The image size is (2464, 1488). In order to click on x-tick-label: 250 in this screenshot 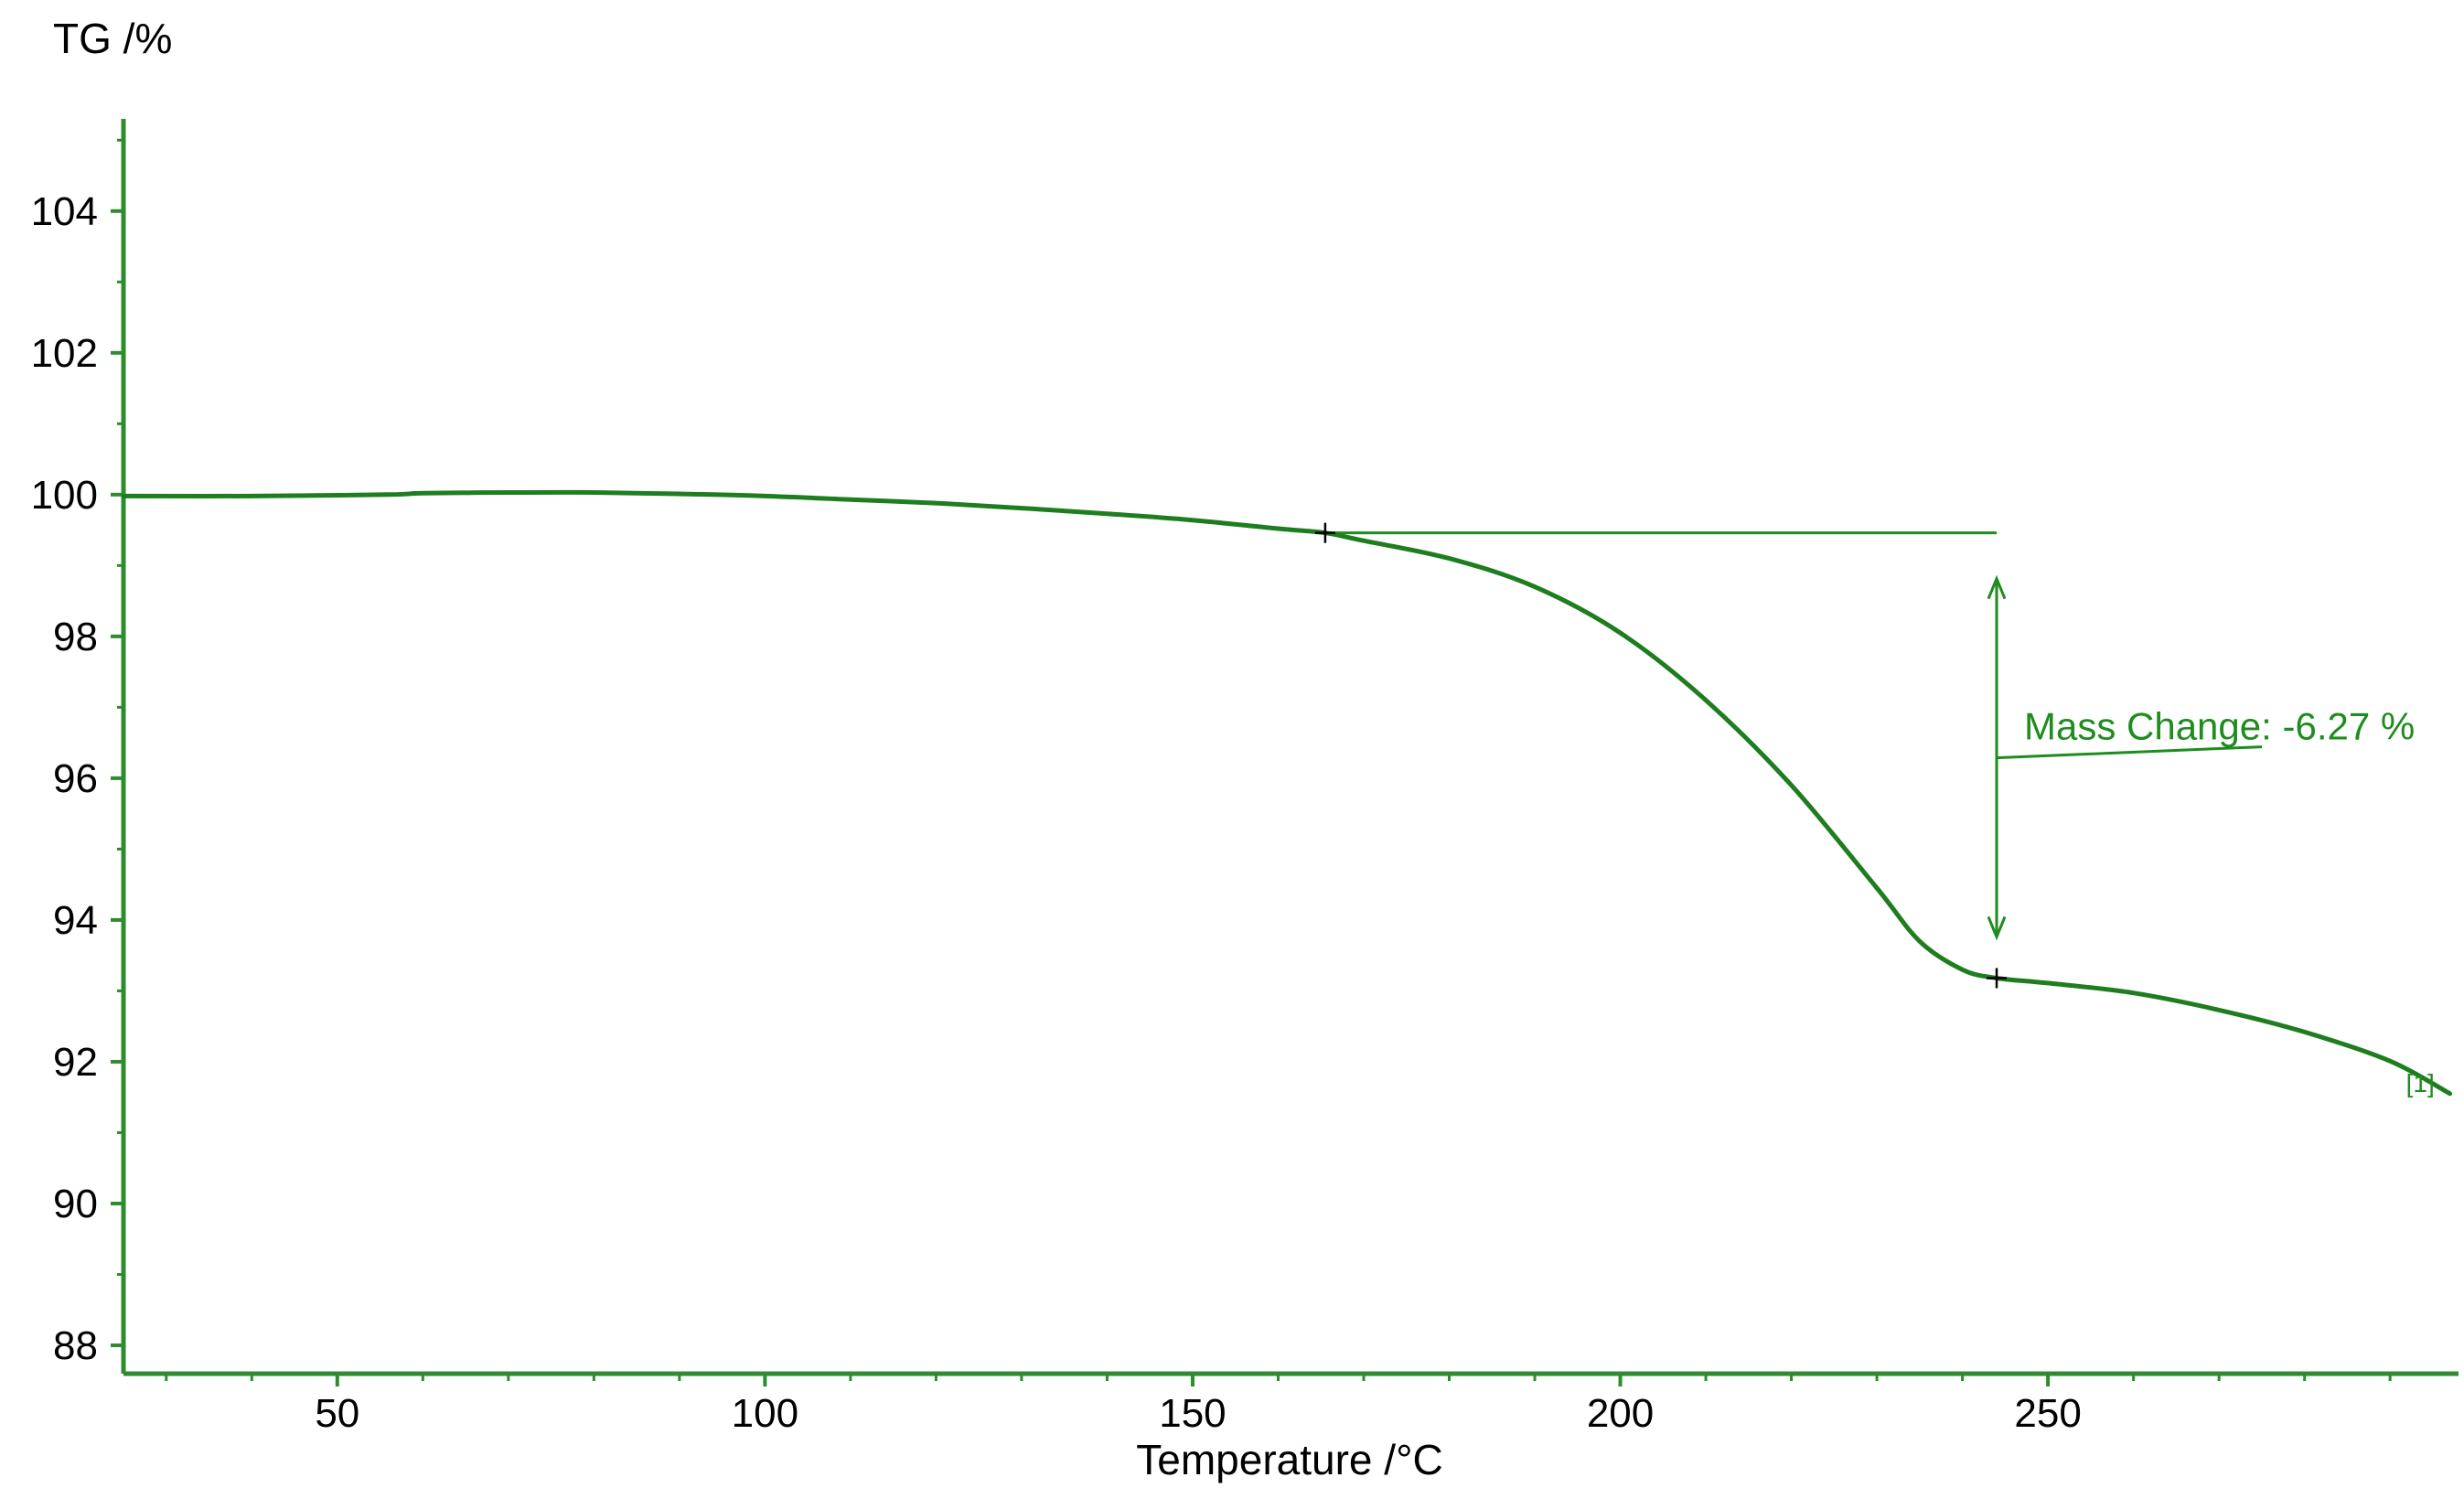, I will do `click(2047, 1414)`.